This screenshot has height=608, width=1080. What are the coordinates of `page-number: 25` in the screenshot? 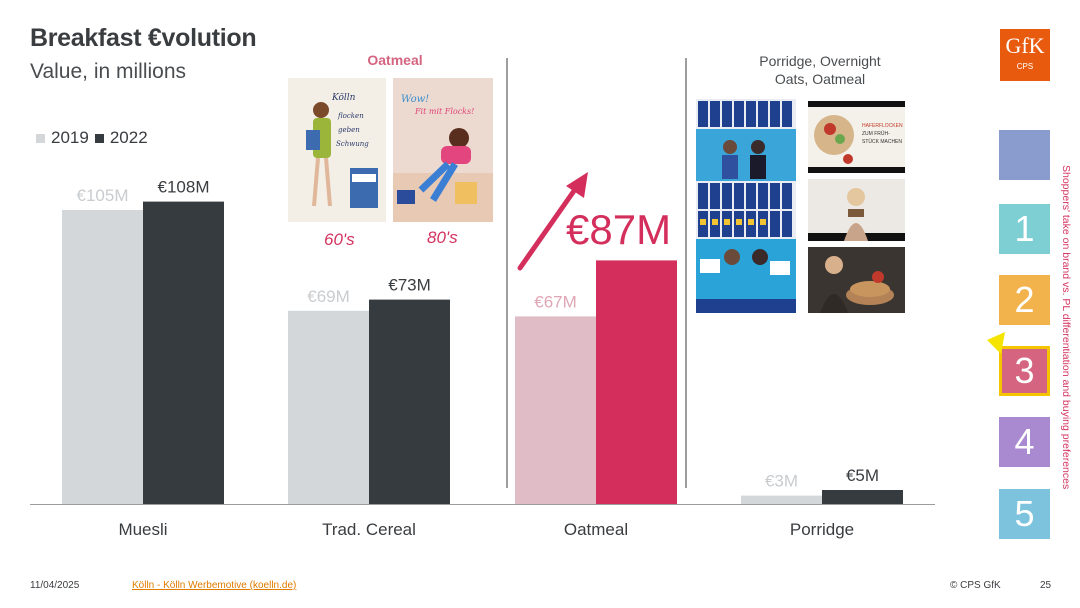 It's located at (1046, 585).